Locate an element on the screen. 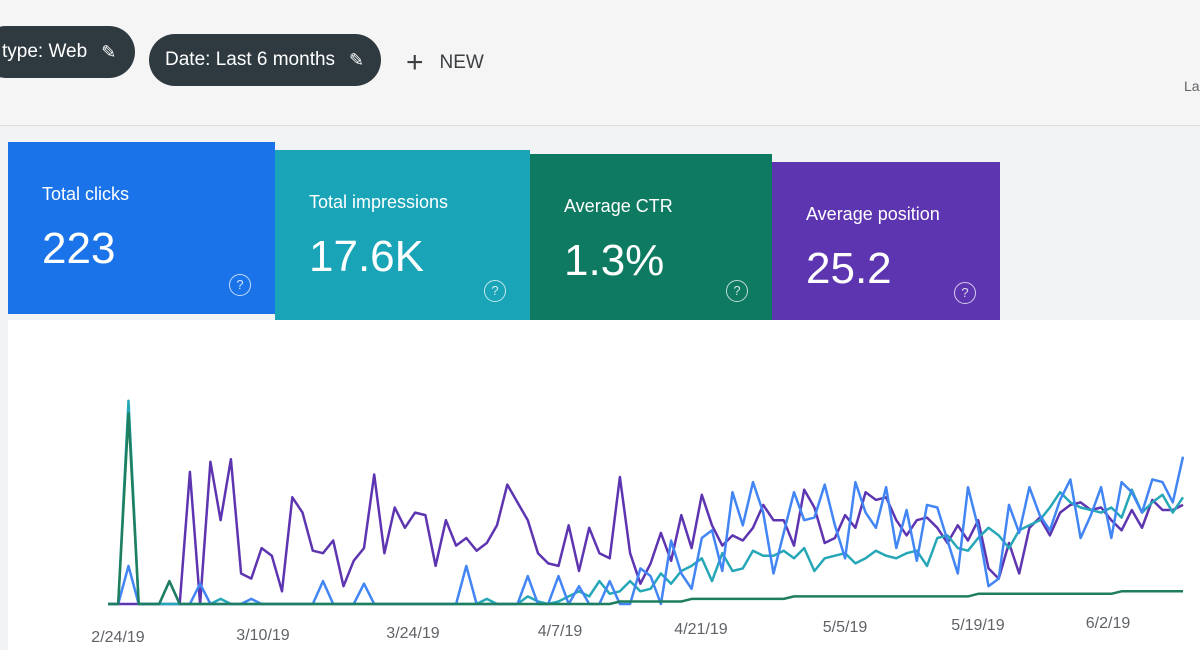 The height and width of the screenshot is (650, 1200). new-filter-button: + NEW is located at coordinates (445, 63).